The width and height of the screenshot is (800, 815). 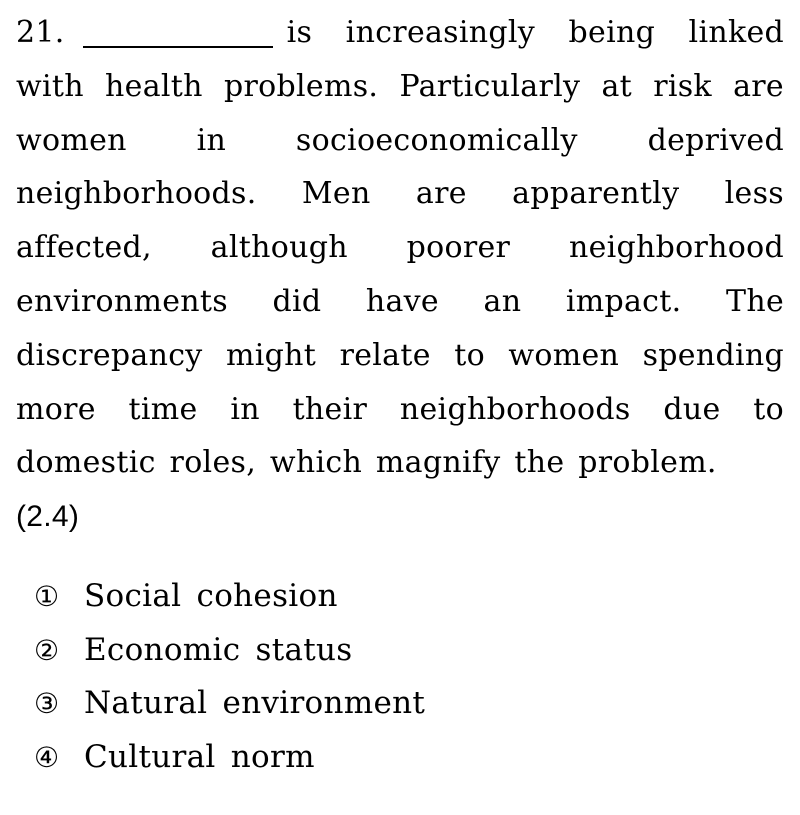 I want to click on option-3: ③ Natural environment, so click(x=404, y=704).